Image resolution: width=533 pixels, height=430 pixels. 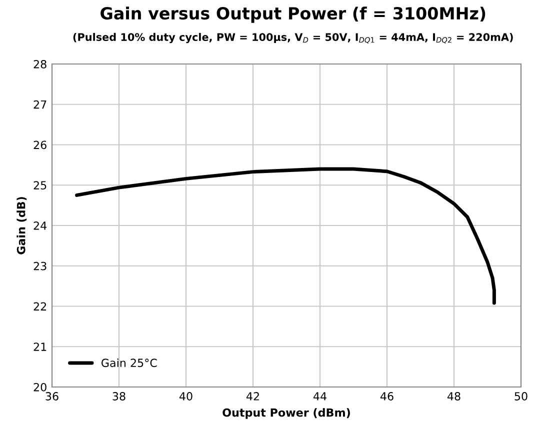 What do you see at coordinates (40, 185) in the screenshot?
I see `y-tick-label: 25` at bounding box center [40, 185].